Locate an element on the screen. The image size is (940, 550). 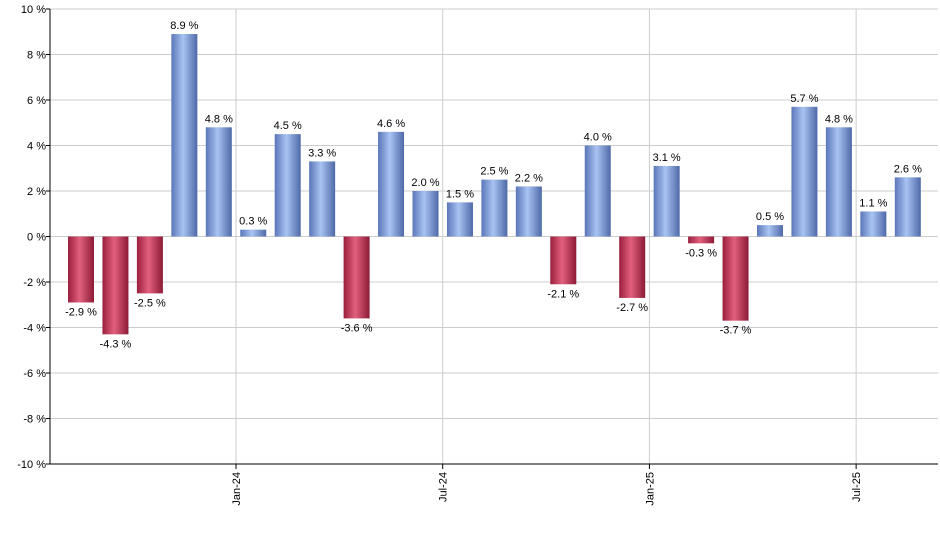
data-label: -2.1 % is located at coordinates (563, 294).